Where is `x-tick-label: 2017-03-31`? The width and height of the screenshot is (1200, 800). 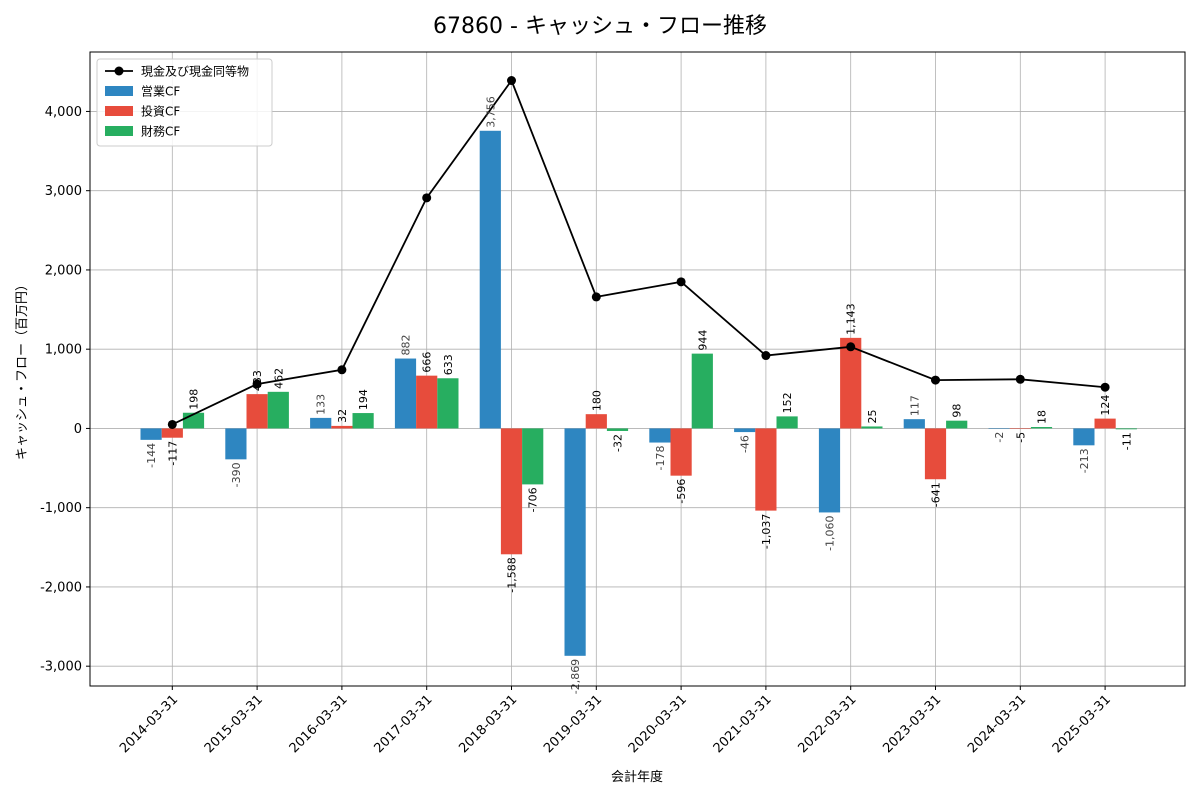
x-tick-label: 2017-03-31 is located at coordinates (403, 724).